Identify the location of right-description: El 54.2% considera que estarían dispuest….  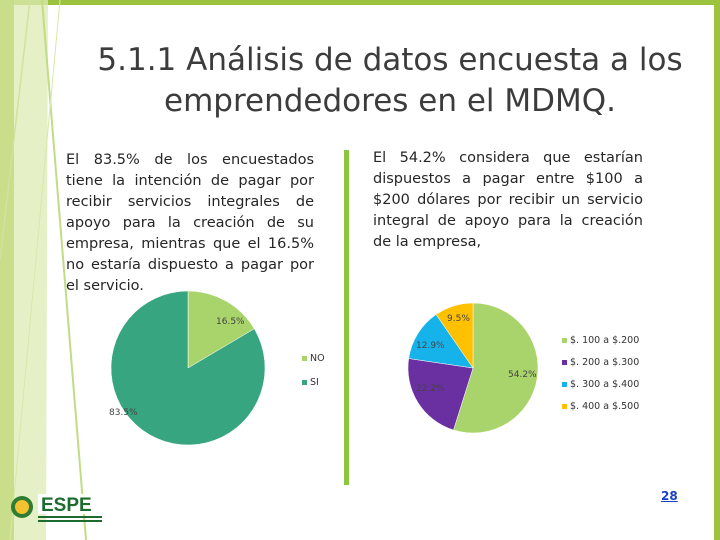
(508, 200).